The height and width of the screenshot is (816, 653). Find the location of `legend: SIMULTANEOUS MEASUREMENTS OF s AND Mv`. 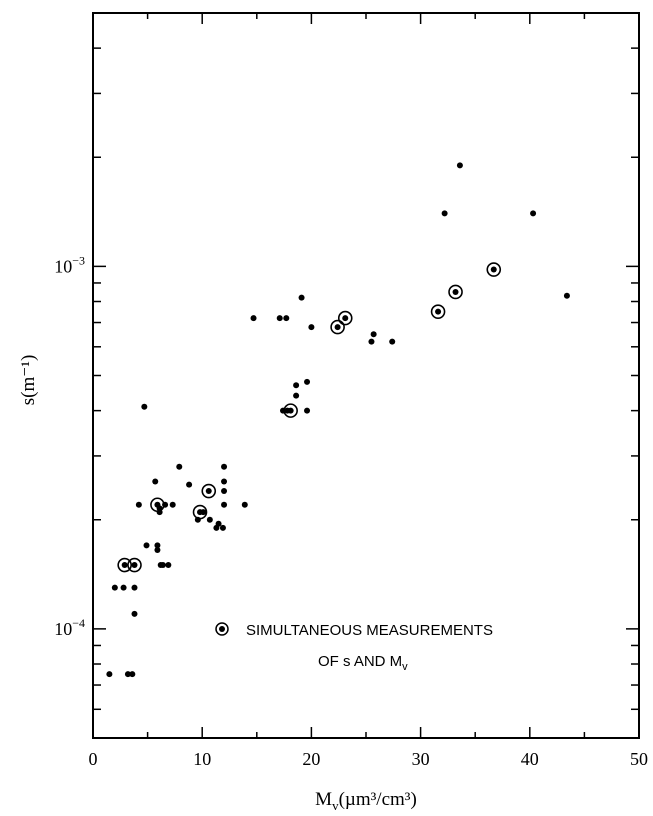

legend: SIMULTANEOUS MEASUREMENTS OF s AND Mv is located at coordinates (354, 647).